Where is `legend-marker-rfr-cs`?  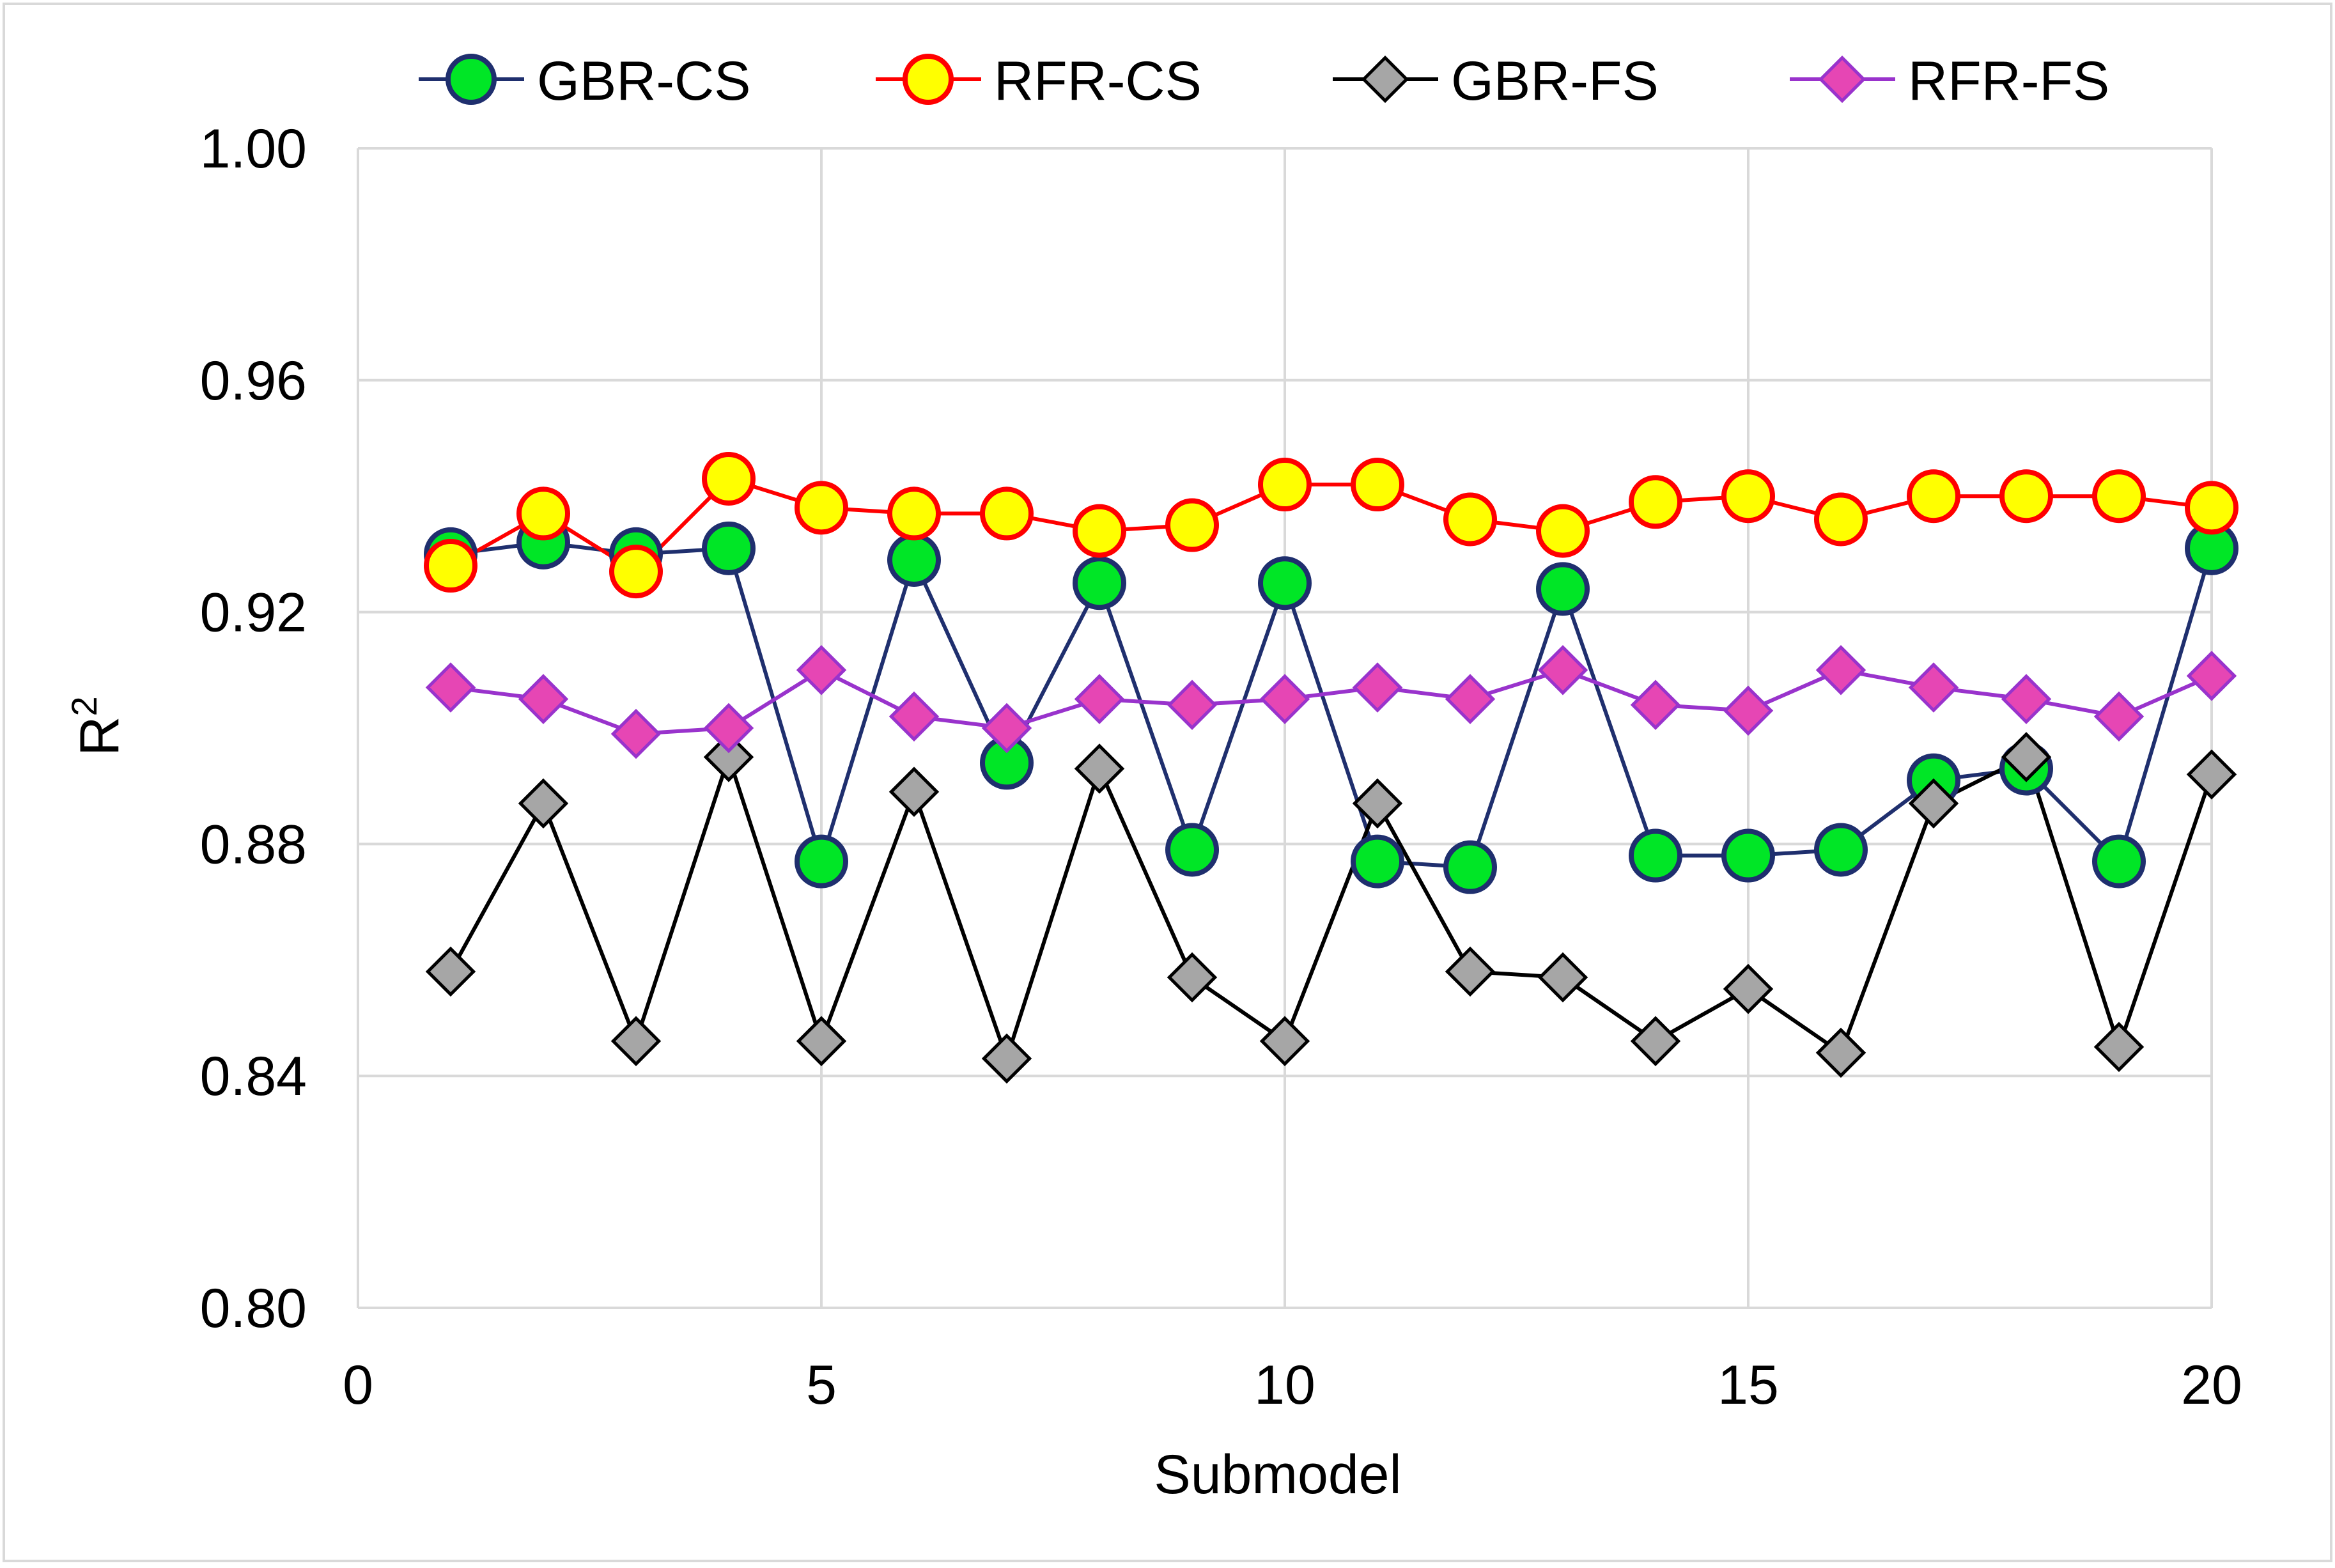 legend-marker-rfr-cs is located at coordinates (928, 79).